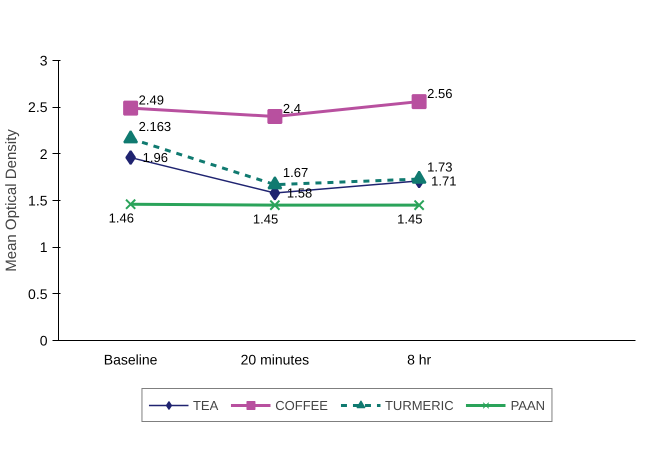 Image resolution: width=645 pixels, height=458 pixels. What do you see at coordinates (11, 200) in the screenshot?
I see `y-axis-title: Mean Optical Density` at bounding box center [11, 200].